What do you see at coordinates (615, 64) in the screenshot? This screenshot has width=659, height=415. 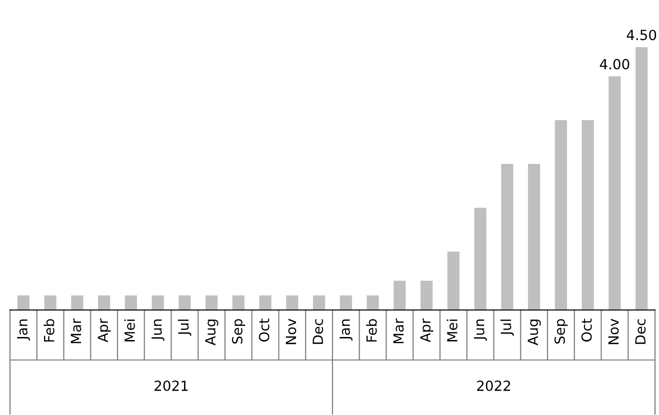 I see `data-label: 4.00` at bounding box center [615, 64].